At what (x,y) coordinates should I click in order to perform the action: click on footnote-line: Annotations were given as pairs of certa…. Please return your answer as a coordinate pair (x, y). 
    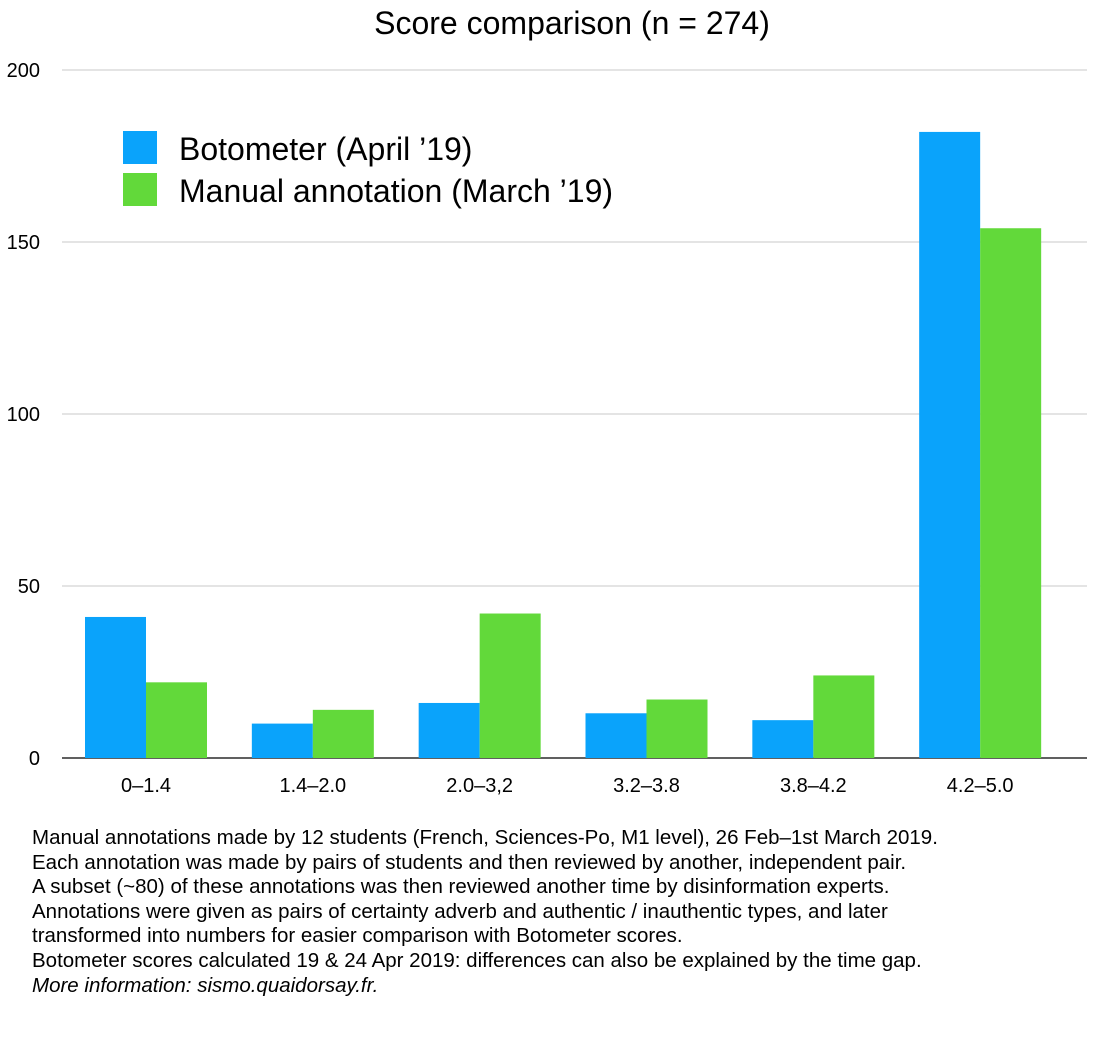
    Looking at the image, I should click on (460, 911).